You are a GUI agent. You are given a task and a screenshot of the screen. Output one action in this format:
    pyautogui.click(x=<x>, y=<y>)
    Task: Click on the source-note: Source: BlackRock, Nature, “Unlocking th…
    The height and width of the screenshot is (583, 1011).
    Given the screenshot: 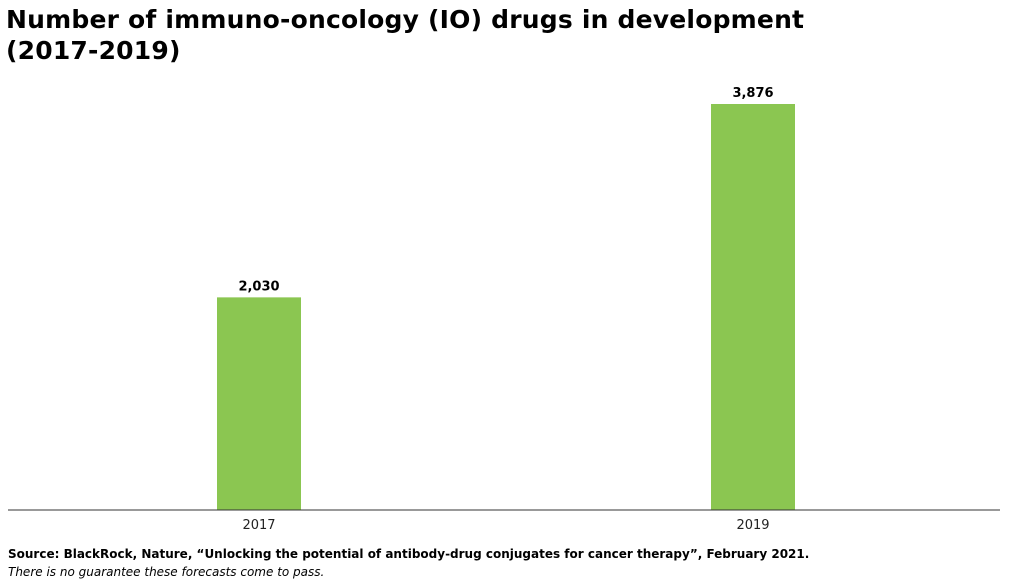 What is the action you would take?
    pyautogui.click(x=409, y=554)
    